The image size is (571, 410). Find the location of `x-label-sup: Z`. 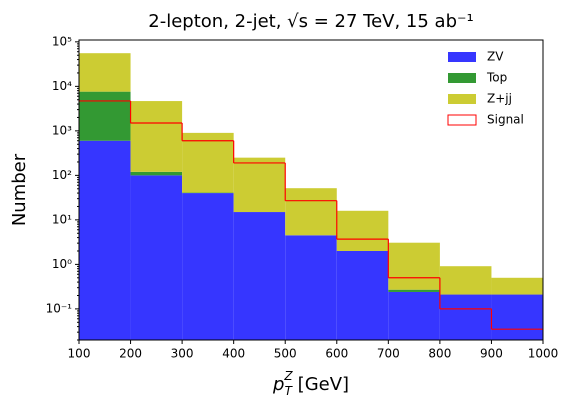

x-label-sup: Z is located at coordinates (288, 376).